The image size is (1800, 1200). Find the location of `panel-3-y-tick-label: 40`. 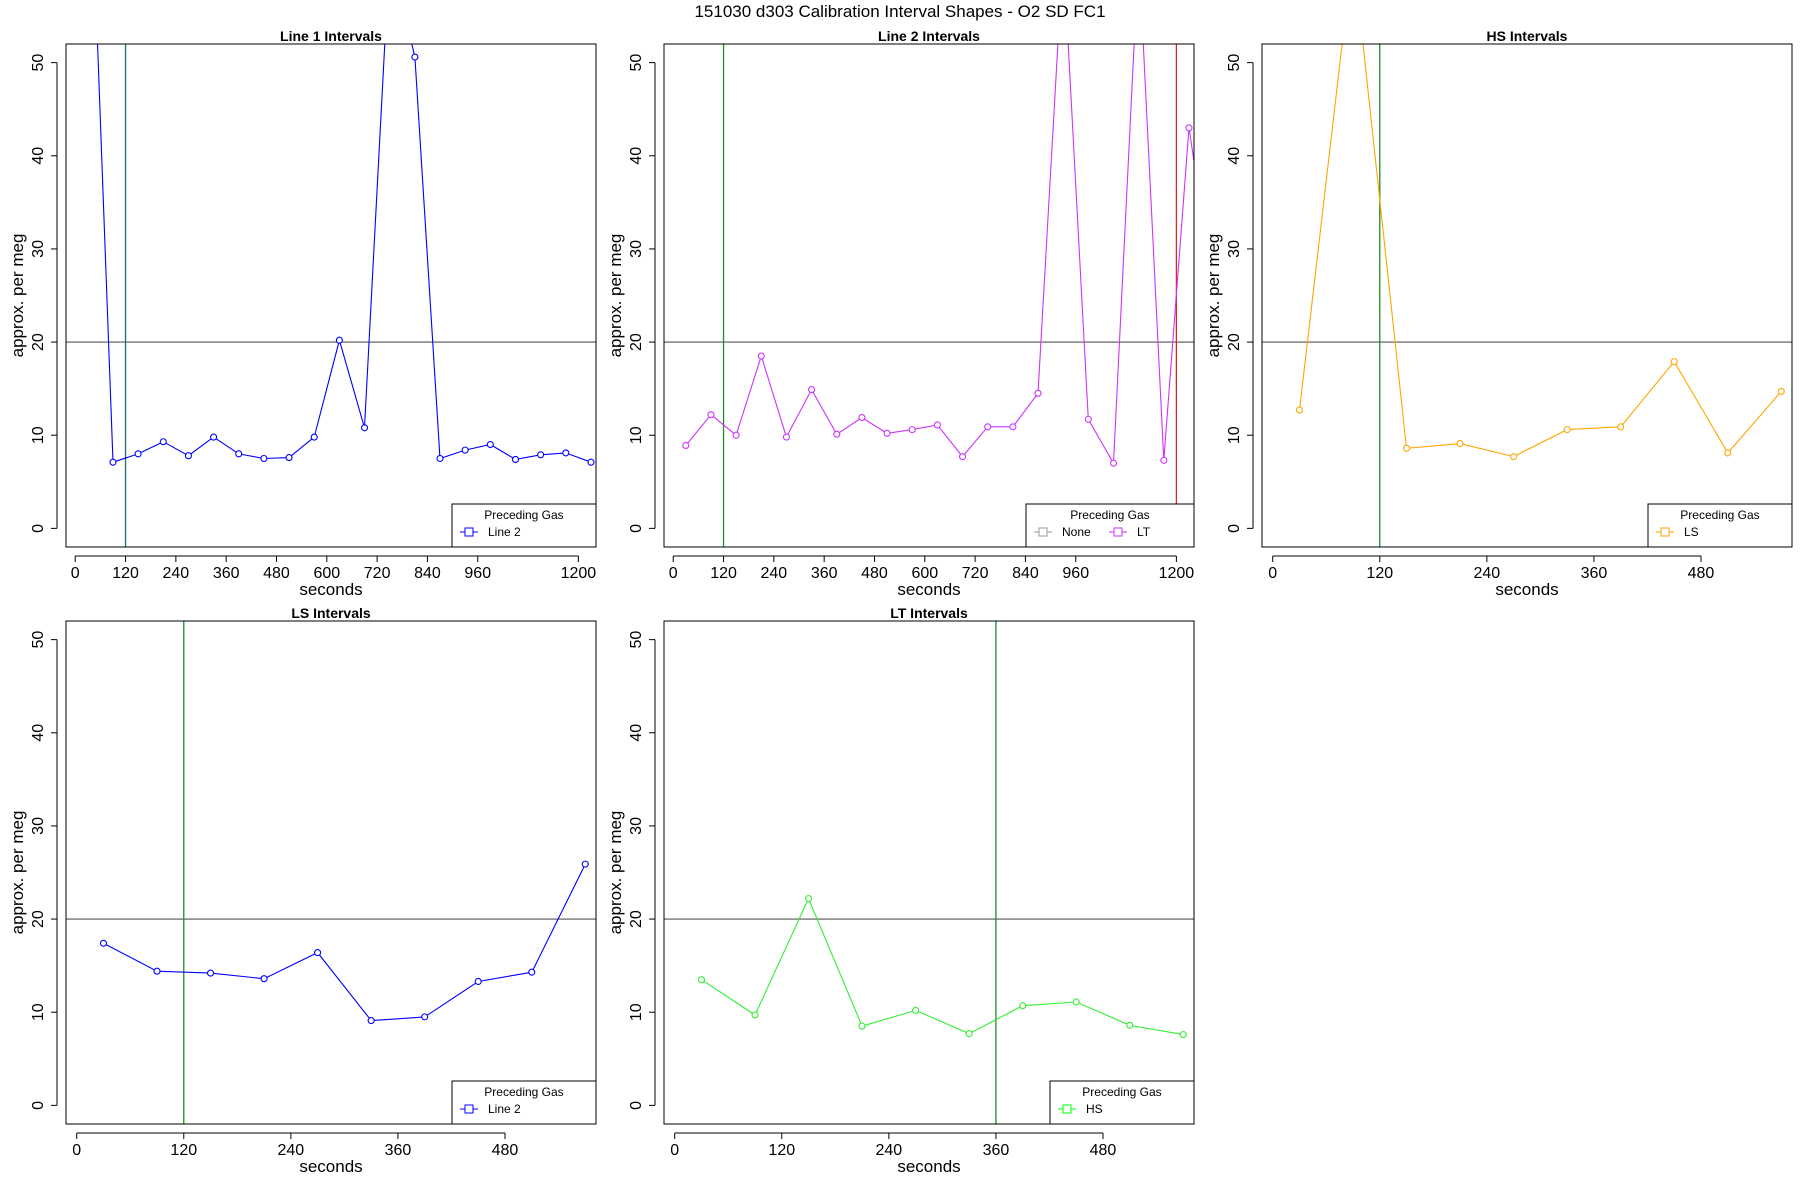

panel-3-y-tick-label: 40 is located at coordinates (1234, 156).